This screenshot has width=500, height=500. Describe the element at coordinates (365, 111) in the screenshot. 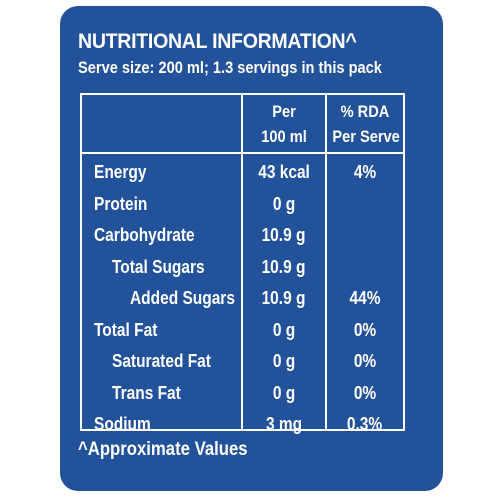

I see `rda-header-line1: % RDA` at that location.